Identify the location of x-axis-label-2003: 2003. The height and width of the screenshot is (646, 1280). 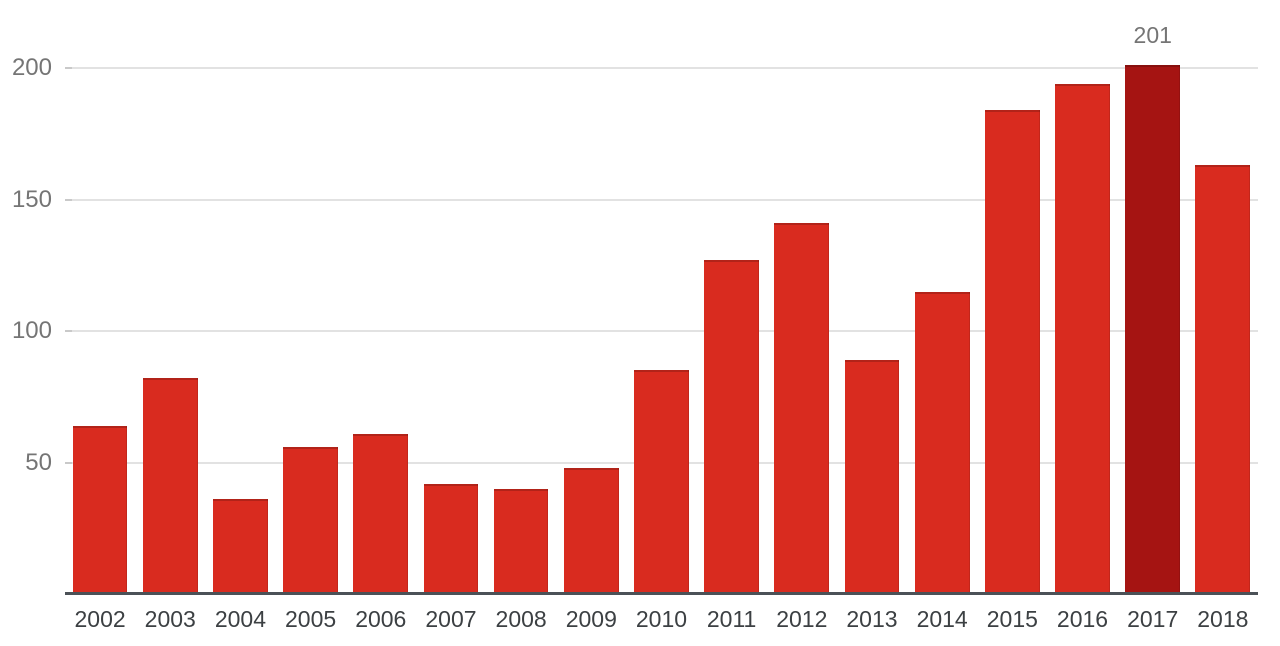
(170, 619).